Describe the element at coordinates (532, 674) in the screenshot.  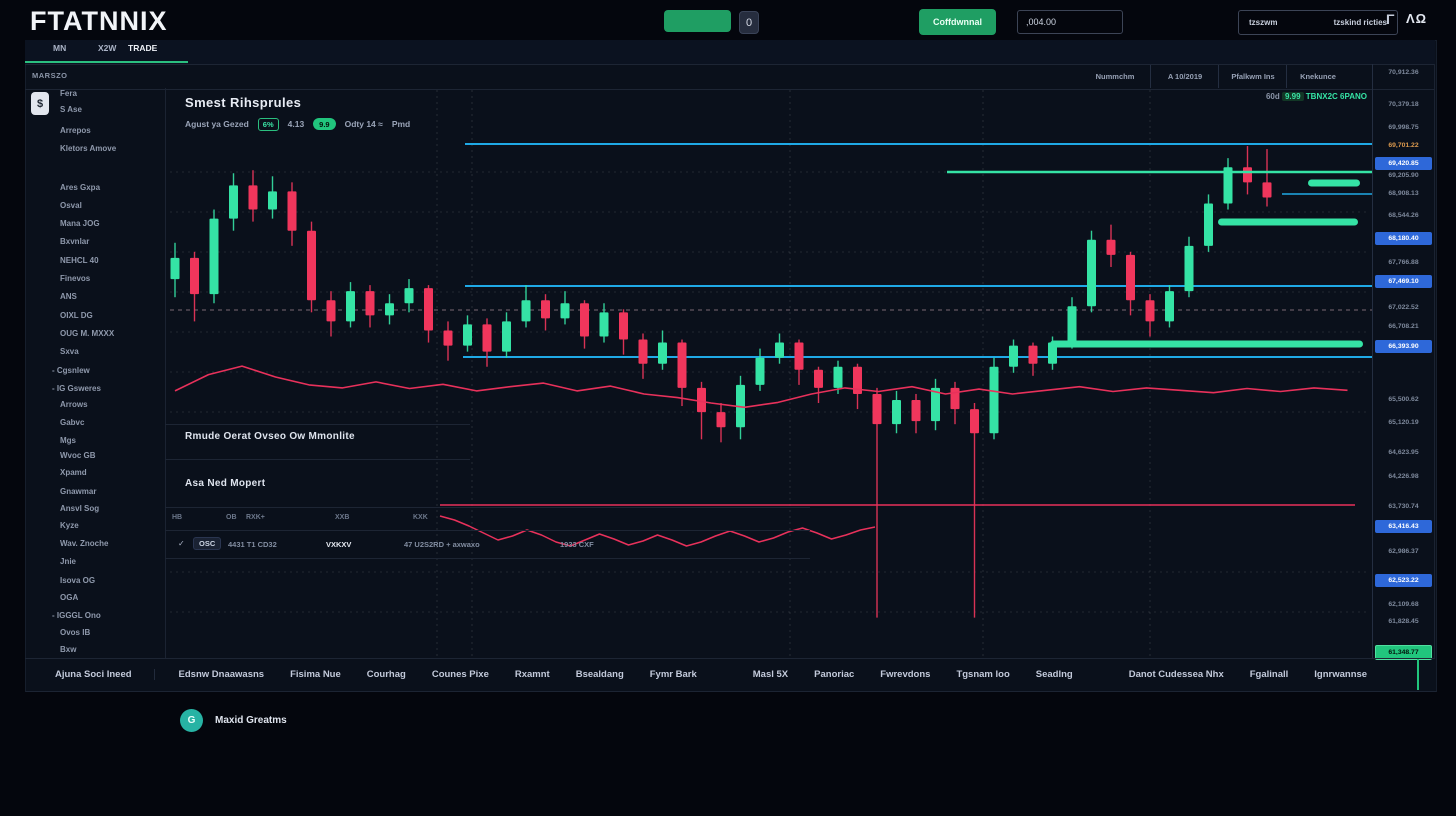
I see `footer-link: Rxamnt` at that location.